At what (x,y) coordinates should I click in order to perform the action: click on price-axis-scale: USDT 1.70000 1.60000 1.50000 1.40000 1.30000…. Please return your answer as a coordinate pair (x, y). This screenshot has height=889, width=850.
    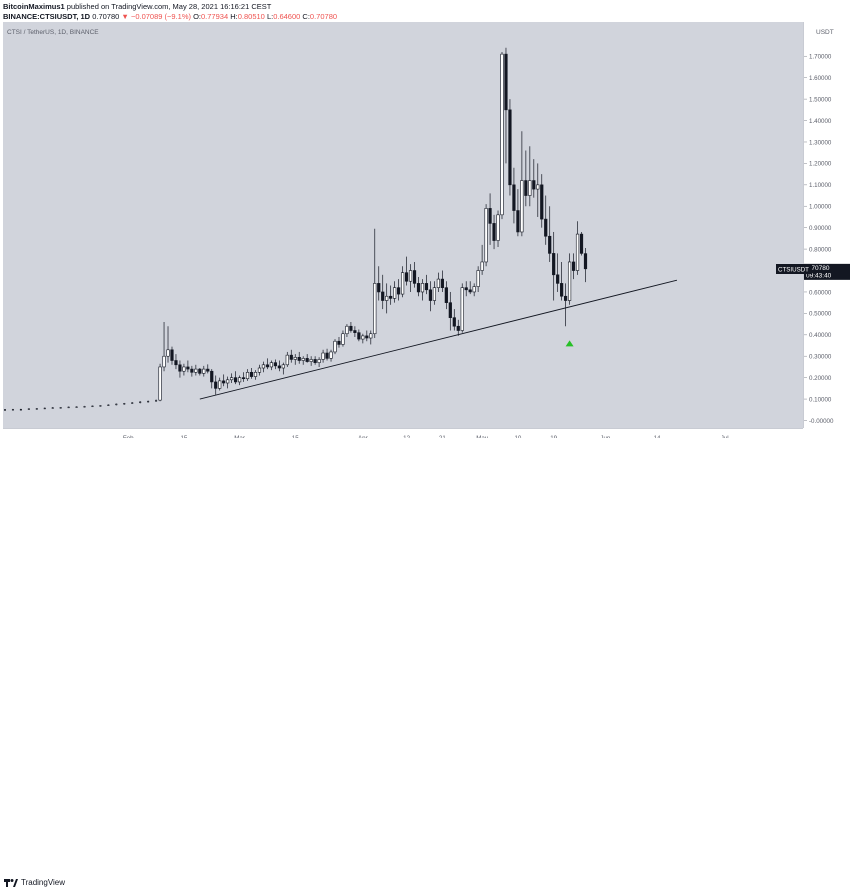
    Looking at the image, I should click on (812, 225).